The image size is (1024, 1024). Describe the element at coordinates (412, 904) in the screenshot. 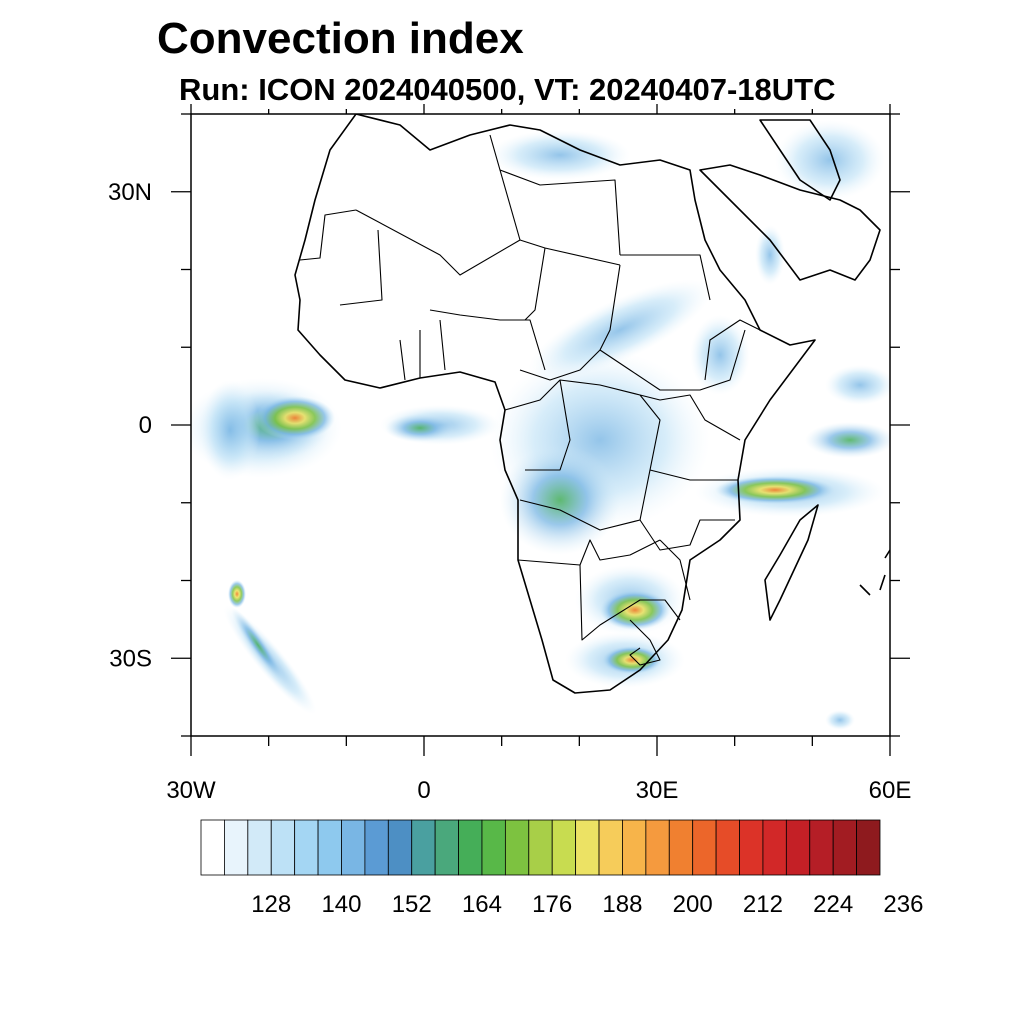

I see `colorbar-label: 152` at that location.